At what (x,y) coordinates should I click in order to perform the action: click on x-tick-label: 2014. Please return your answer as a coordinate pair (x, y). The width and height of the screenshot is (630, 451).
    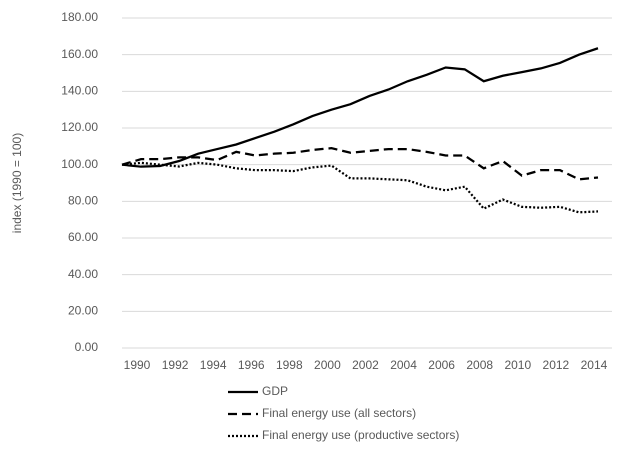
    Looking at the image, I should click on (594, 365).